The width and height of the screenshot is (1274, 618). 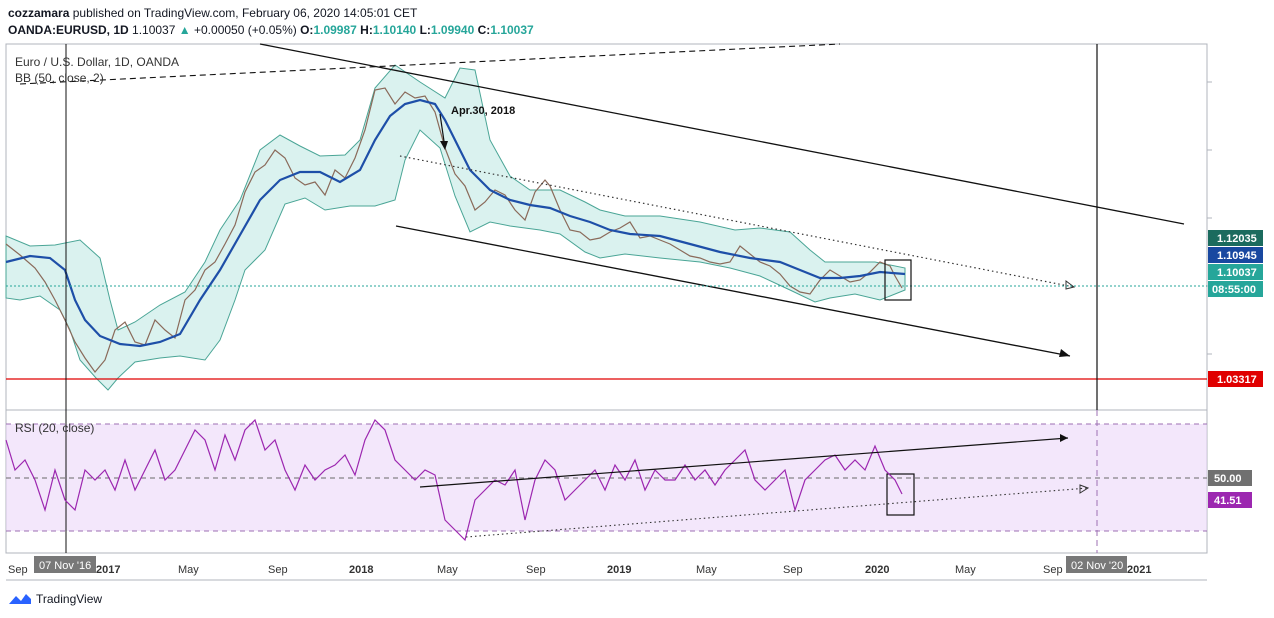 I want to click on close-label: C:, so click(x=484, y=30).